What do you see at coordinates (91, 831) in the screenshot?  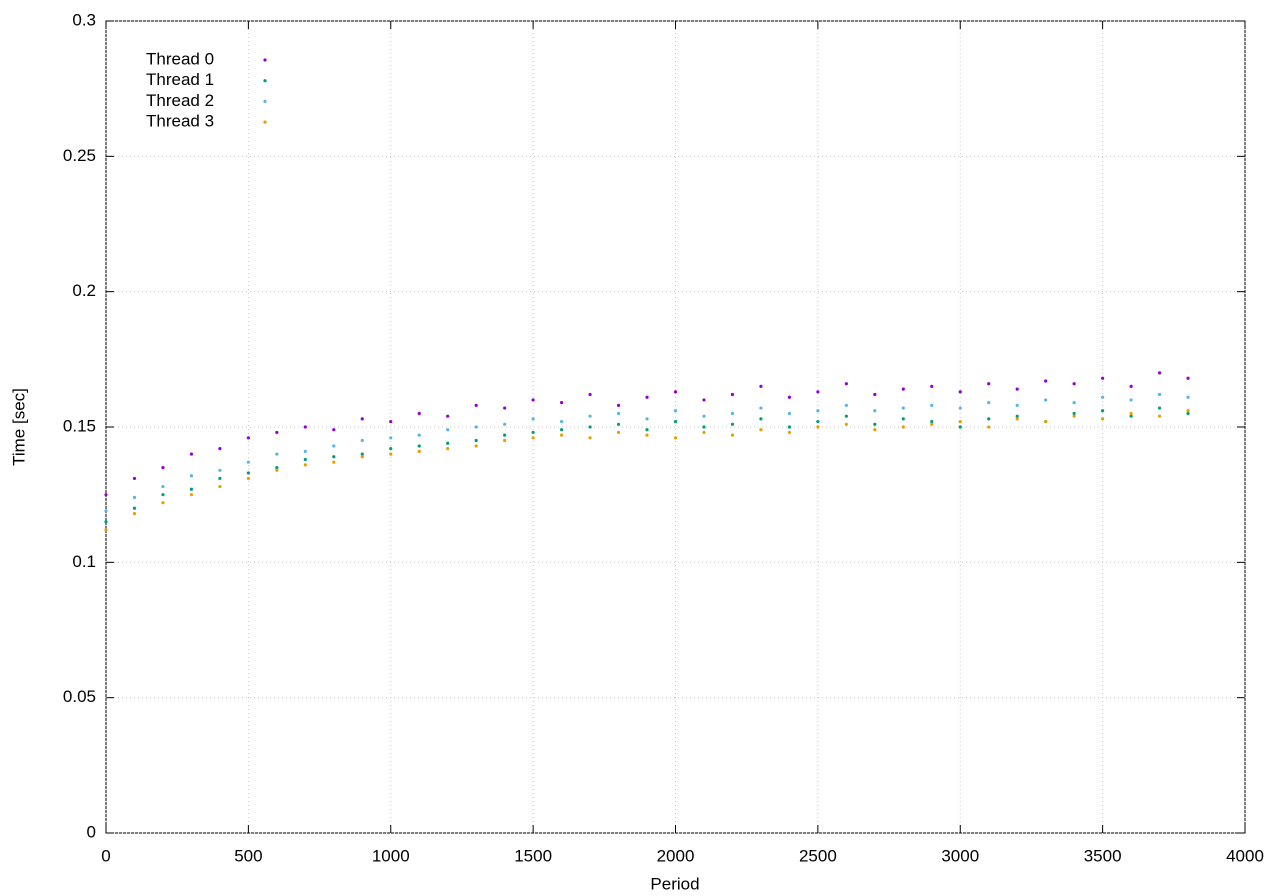 I see `y-tick-label: 0` at bounding box center [91, 831].